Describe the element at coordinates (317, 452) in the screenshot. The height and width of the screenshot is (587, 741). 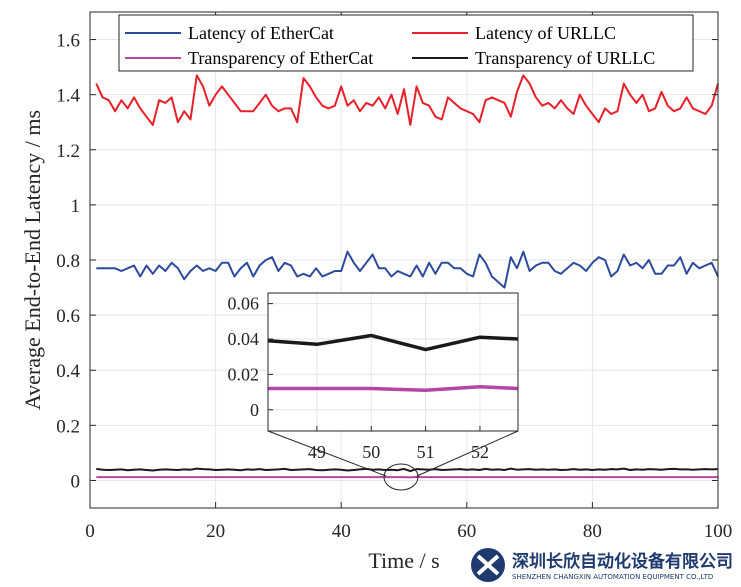
I see `inset-x-tick-label: 49` at that location.